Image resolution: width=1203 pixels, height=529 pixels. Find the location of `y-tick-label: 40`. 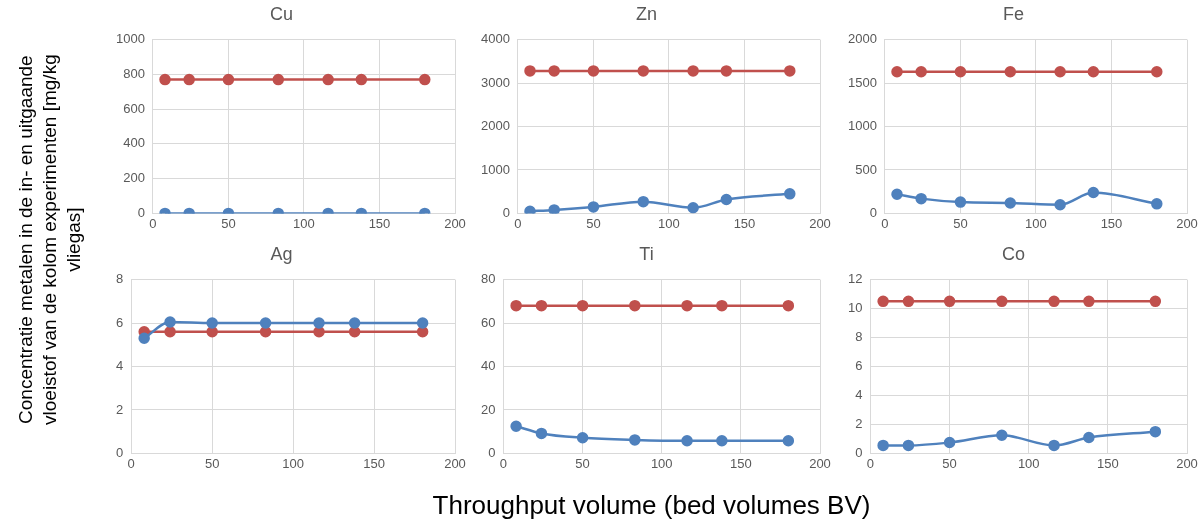

y-tick-label: 40 is located at coordinates (488, 366).